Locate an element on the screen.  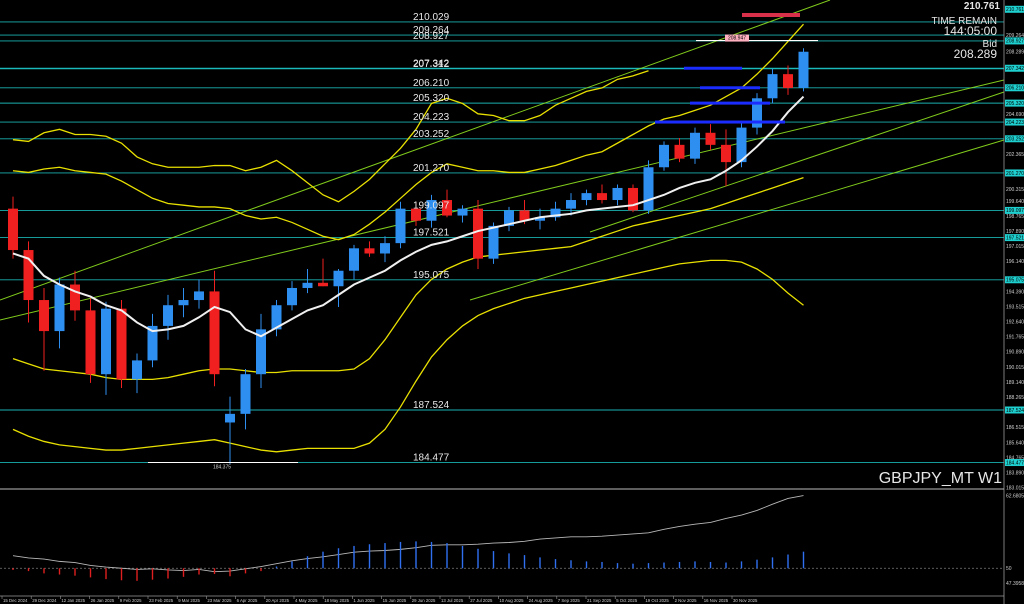
time-label-6: 9 Mar 2025 is located at coordinates (189, 600).